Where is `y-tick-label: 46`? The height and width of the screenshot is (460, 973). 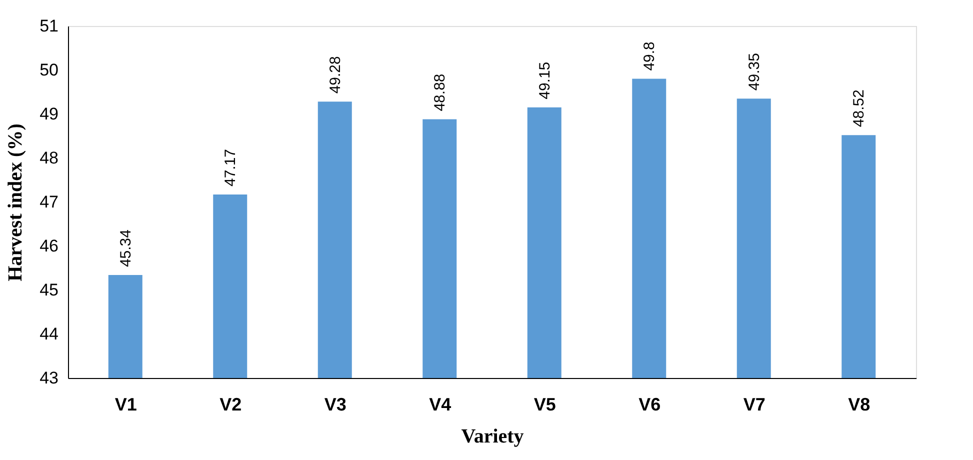
y-tick-label: 46 is located at coordinates (49, 246).